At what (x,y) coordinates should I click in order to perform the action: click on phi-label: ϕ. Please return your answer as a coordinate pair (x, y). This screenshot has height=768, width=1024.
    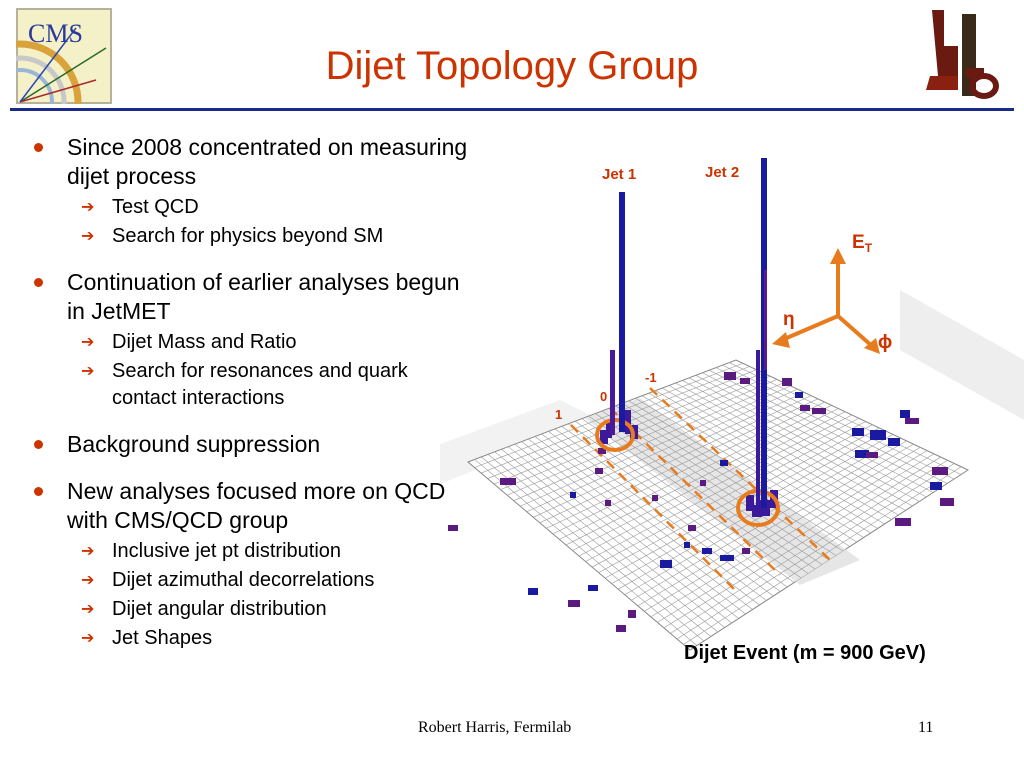
    Looking at the image, I should click on (885, 342).